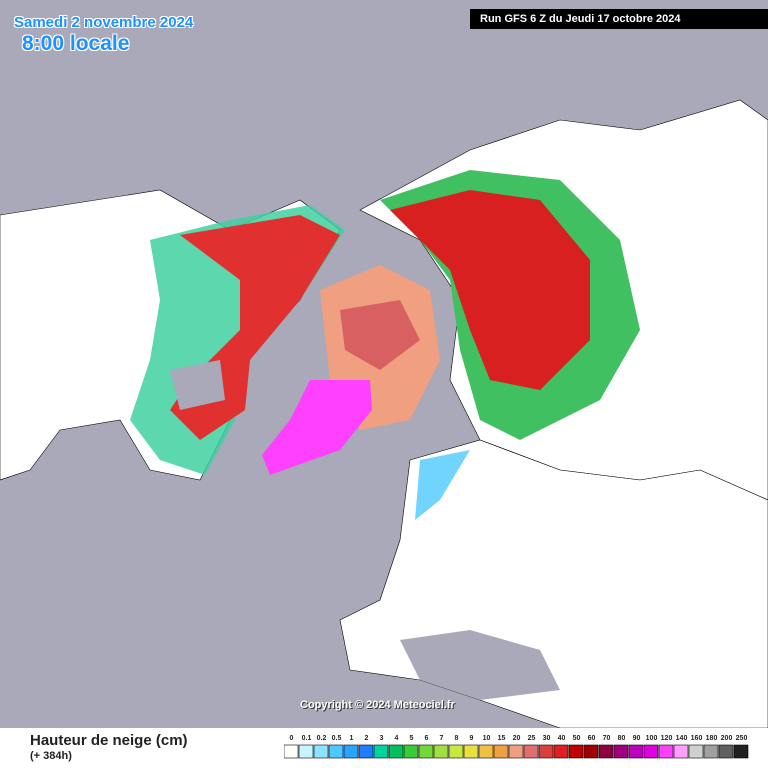  What do you see at coordinates (352, 738) in the screenshot?
I see `legend-label: 1` at bounding box center [352, 738].